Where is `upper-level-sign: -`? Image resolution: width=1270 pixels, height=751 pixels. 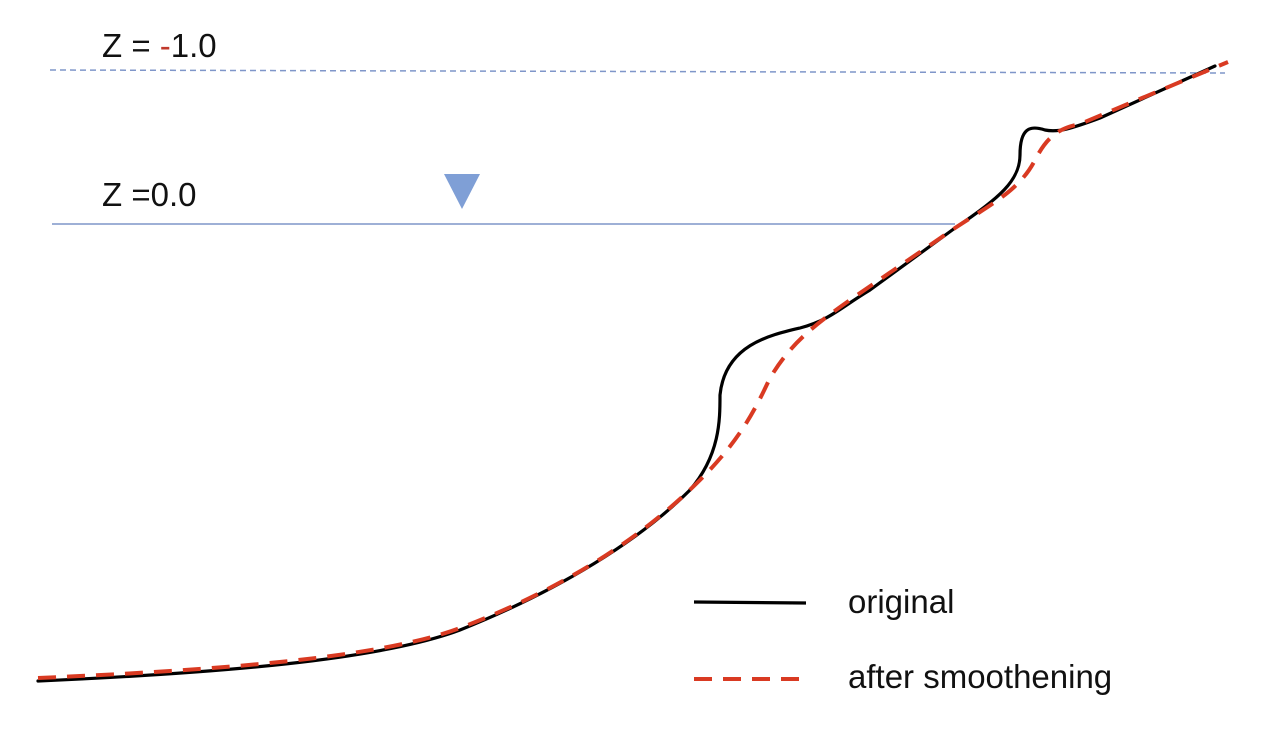
upper-level-sign: - is located at coordinates (165, 45).